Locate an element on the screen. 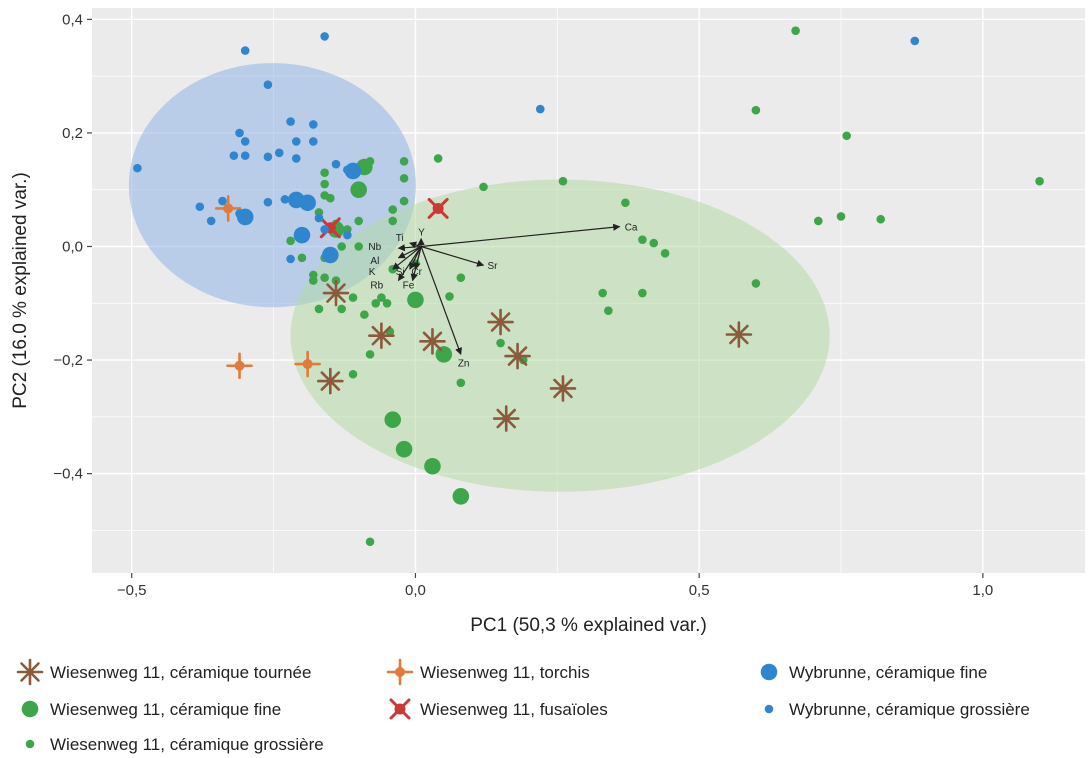 The image size is (1088, 758). y-axis-label: PC2 (16.0 % explained var.) is located at coordinates (20, 290).